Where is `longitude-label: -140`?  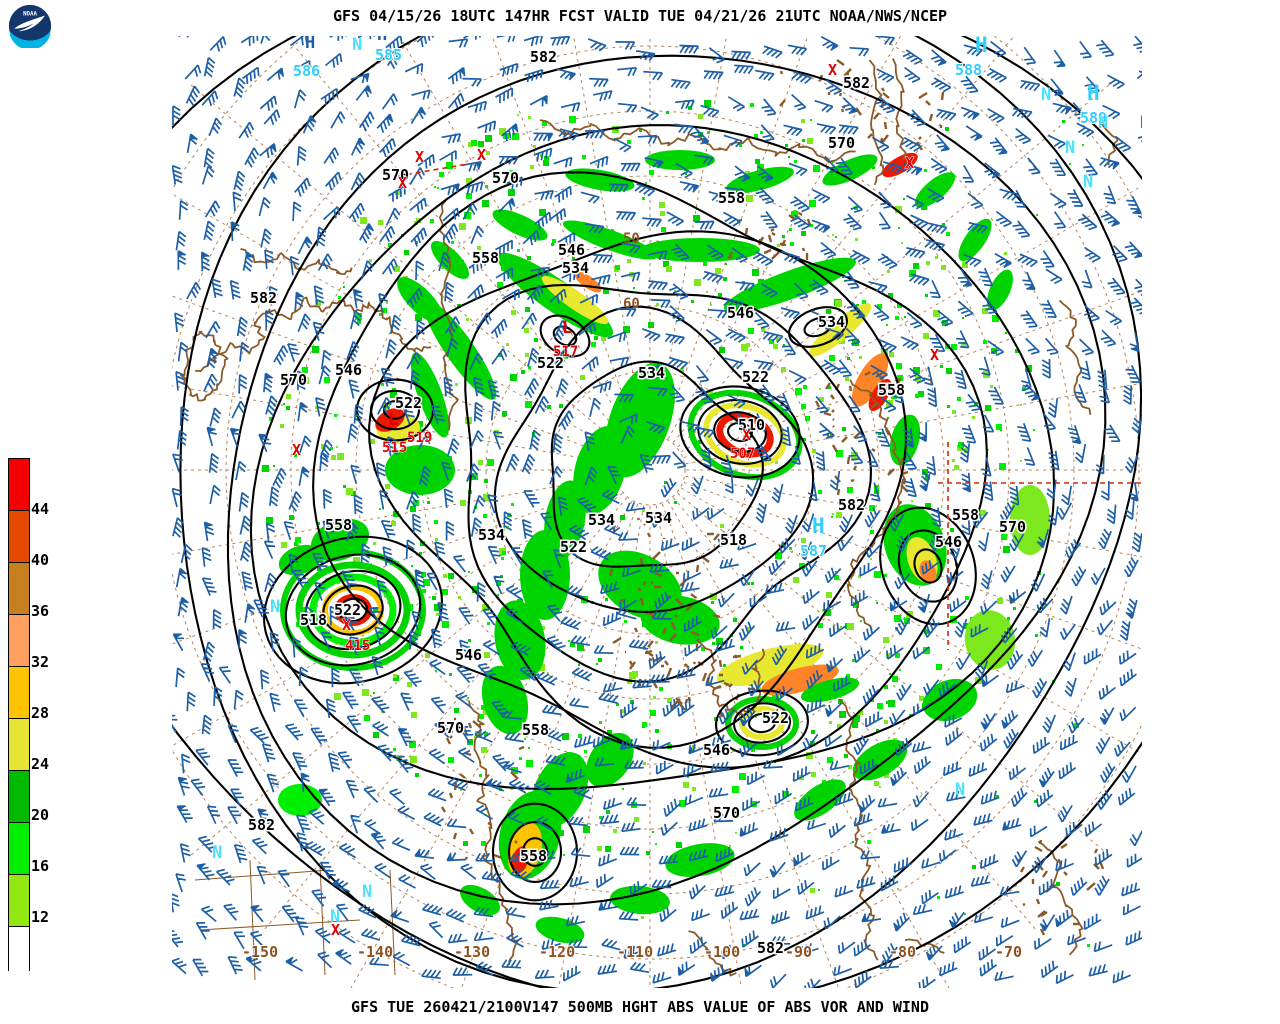
longitude-label: -140 is located at coordinates (375, 952).